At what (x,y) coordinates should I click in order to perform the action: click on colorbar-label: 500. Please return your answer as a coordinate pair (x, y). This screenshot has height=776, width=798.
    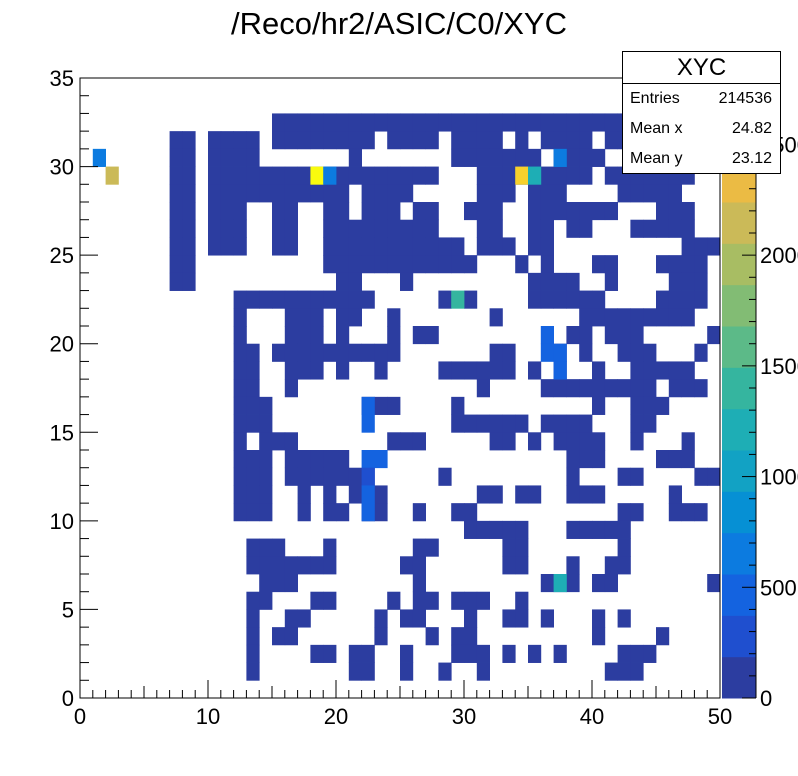
    Looking at the image, I should click on (778, 587).